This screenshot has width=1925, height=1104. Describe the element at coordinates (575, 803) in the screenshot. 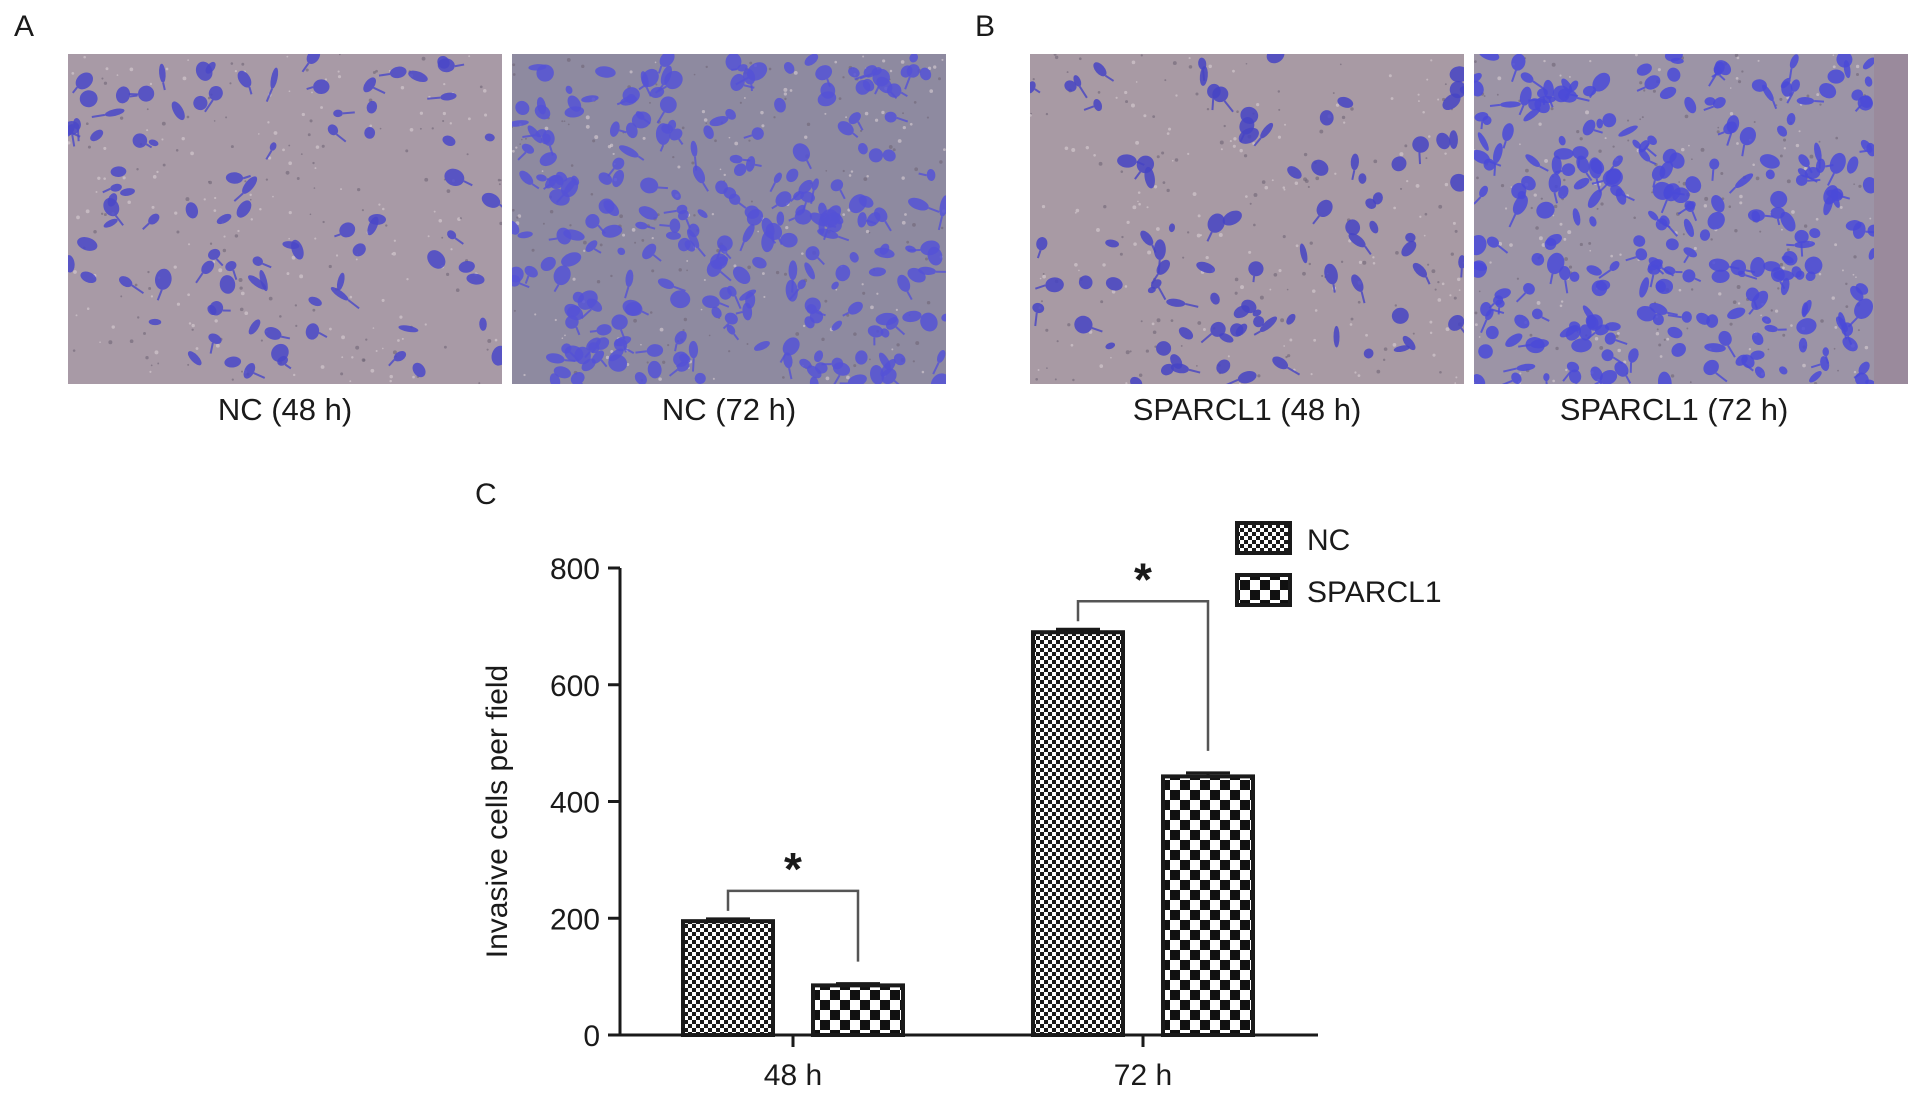

I see `y-tick-label: 400` at that location.